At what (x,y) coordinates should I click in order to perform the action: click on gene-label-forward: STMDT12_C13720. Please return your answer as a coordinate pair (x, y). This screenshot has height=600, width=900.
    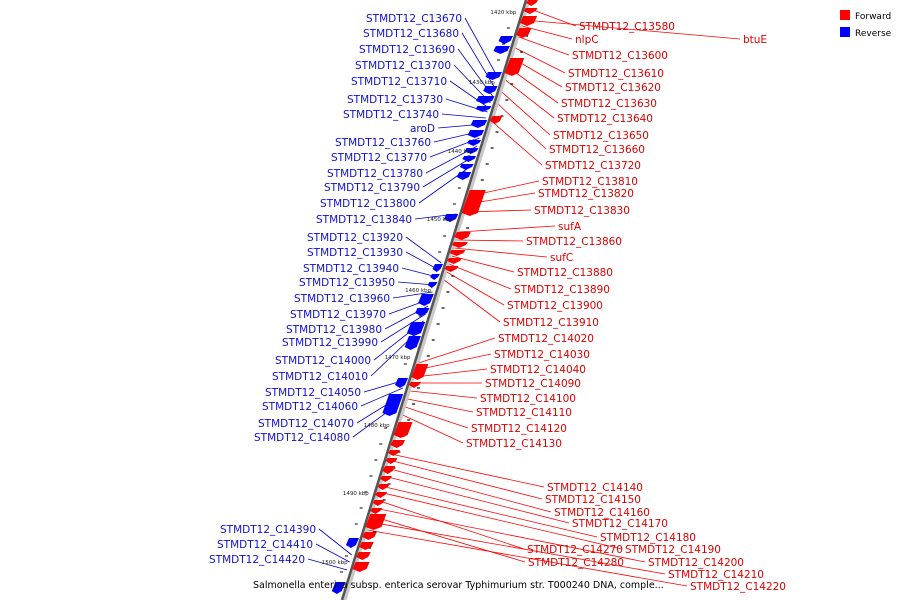
    Looking at the image, I should click on (593, 166).